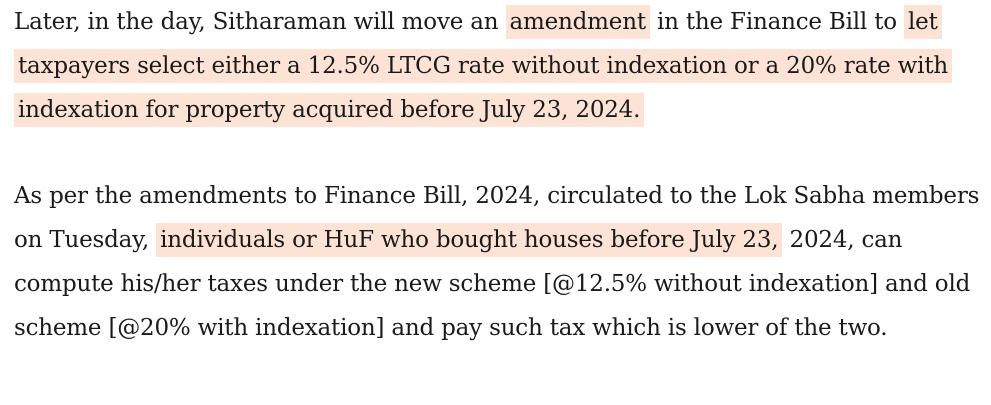 This screenshot has width=991, height=405. Describe the element at coordinates (577, 22) in the screenshot. I see `highlight-amendment: amendment` at that location.